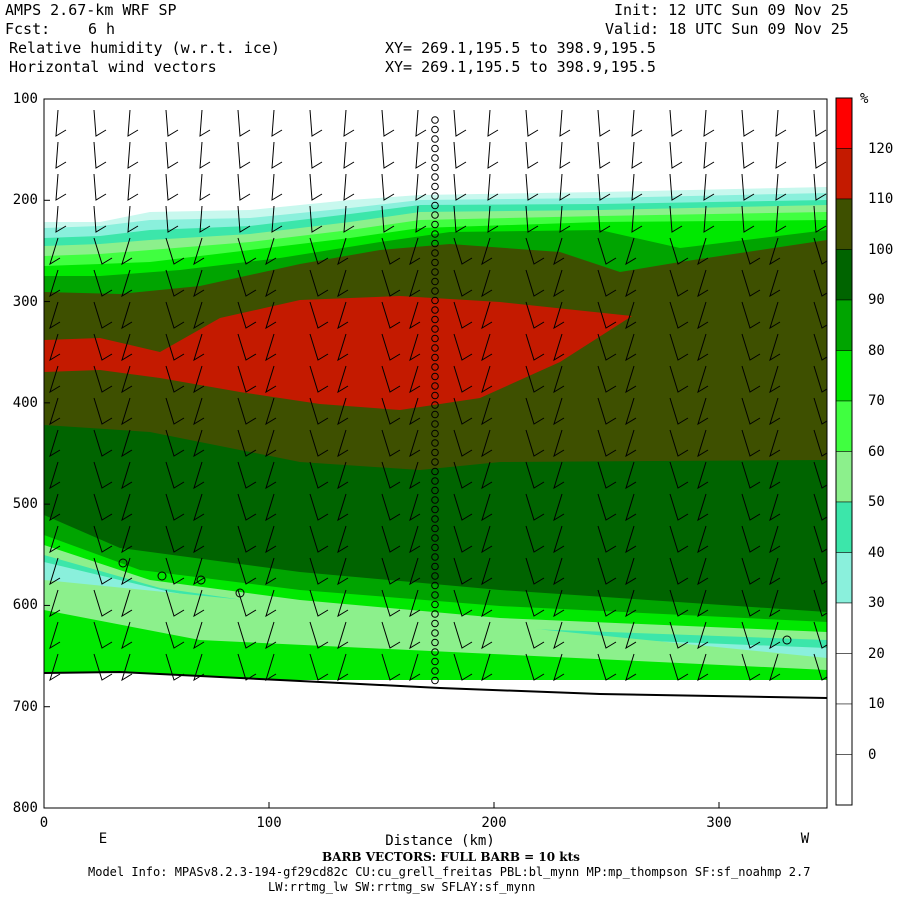 The height and width of the screenshot is (900, 900). What do you see at coordinates (881, 148) in the screenshot?
I see `colorbar-label: 120` at bounding box center [881, 148].